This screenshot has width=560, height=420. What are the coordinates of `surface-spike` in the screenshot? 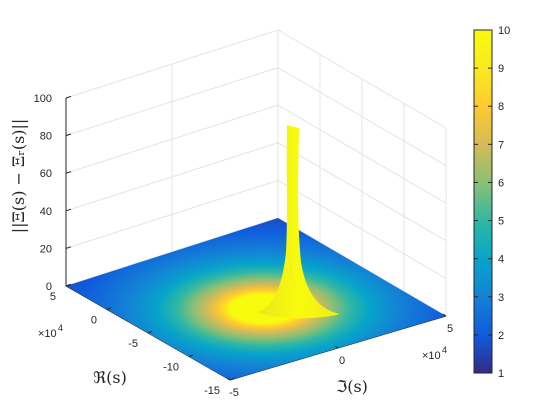 It's located at (299, 222).